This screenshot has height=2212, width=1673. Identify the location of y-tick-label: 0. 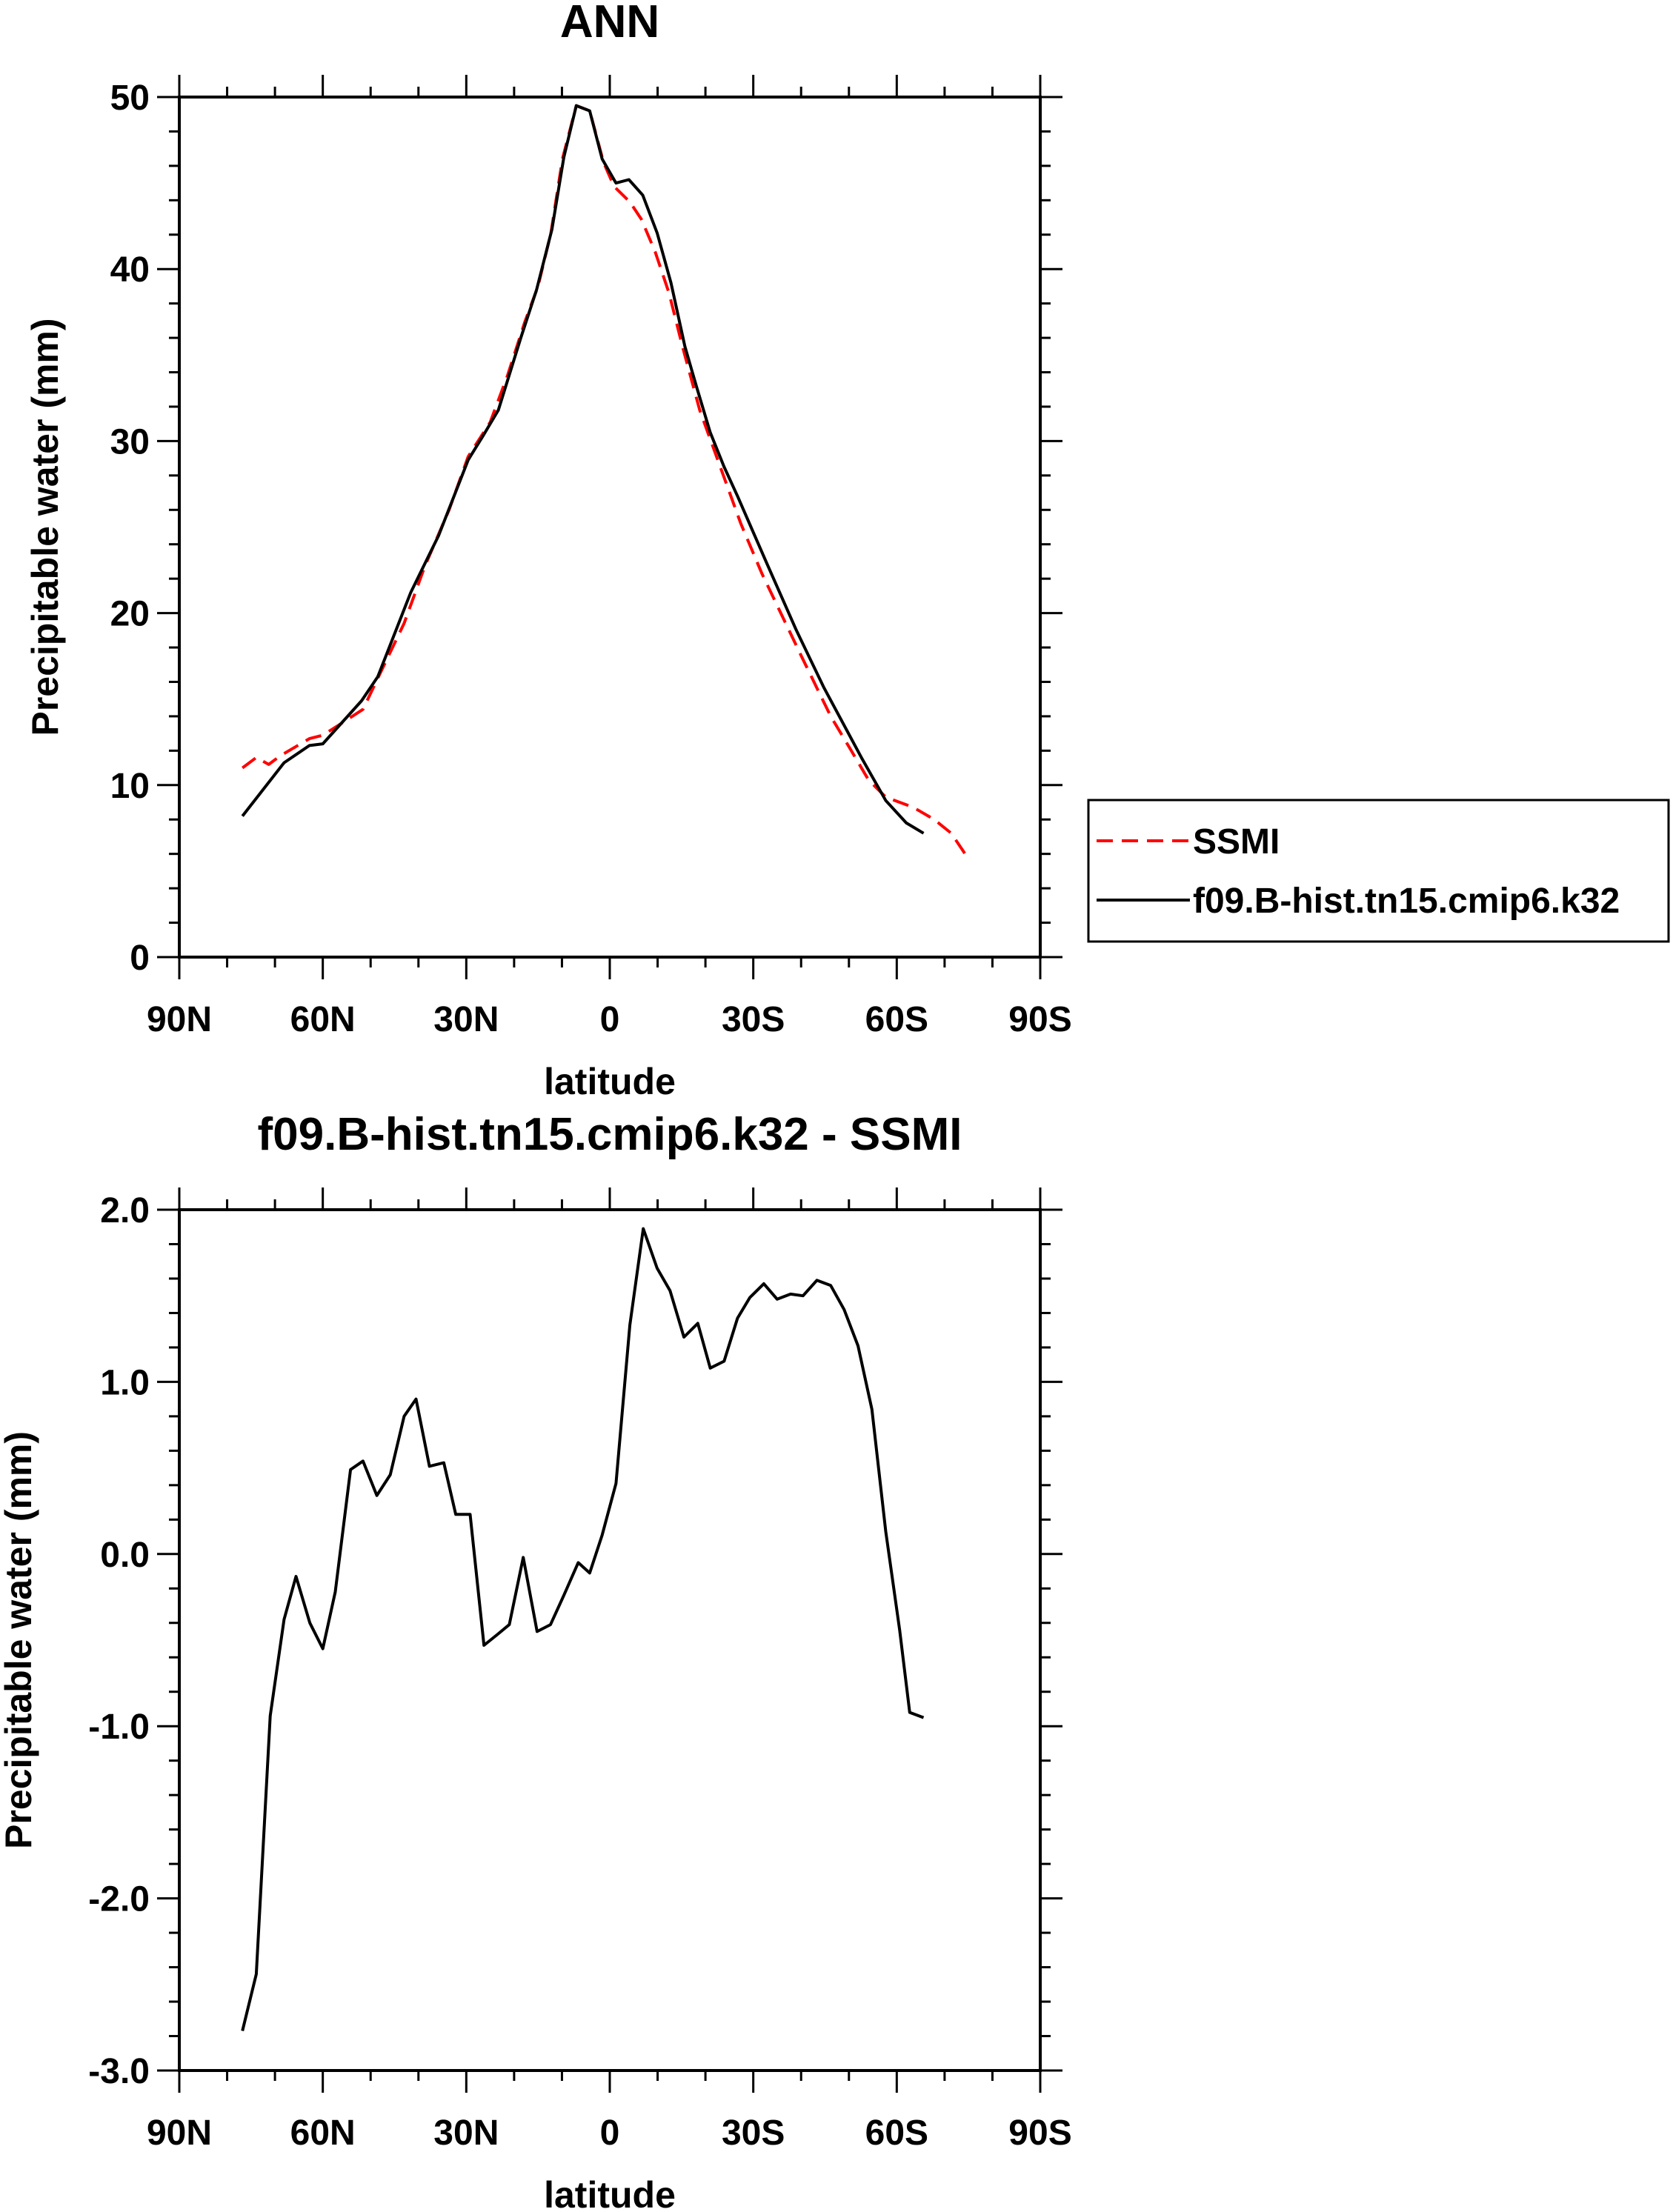
(140, 958).